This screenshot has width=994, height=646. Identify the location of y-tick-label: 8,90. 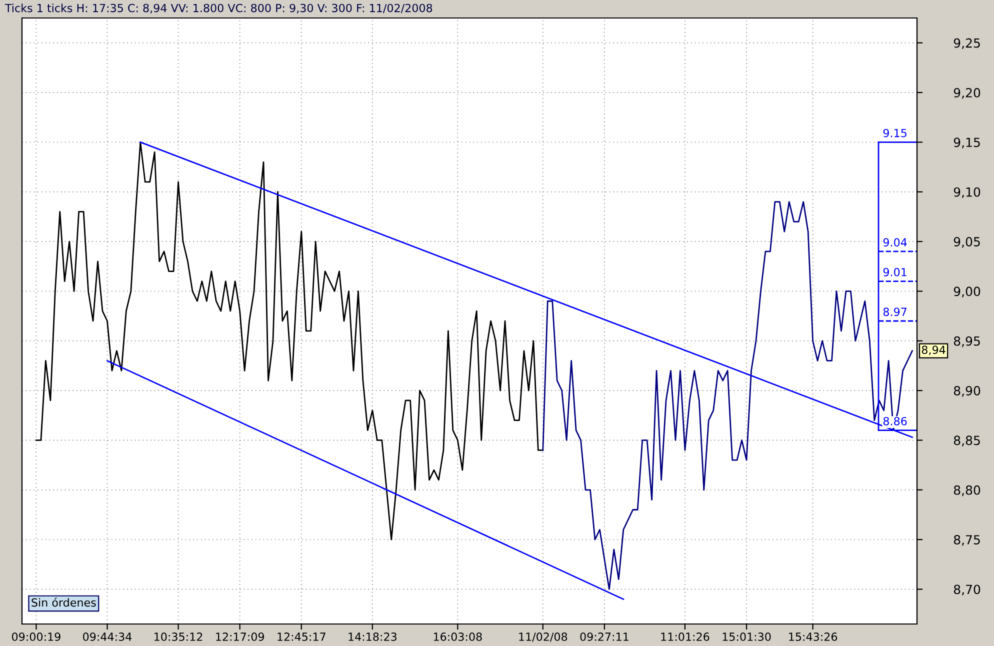
(967, 391).